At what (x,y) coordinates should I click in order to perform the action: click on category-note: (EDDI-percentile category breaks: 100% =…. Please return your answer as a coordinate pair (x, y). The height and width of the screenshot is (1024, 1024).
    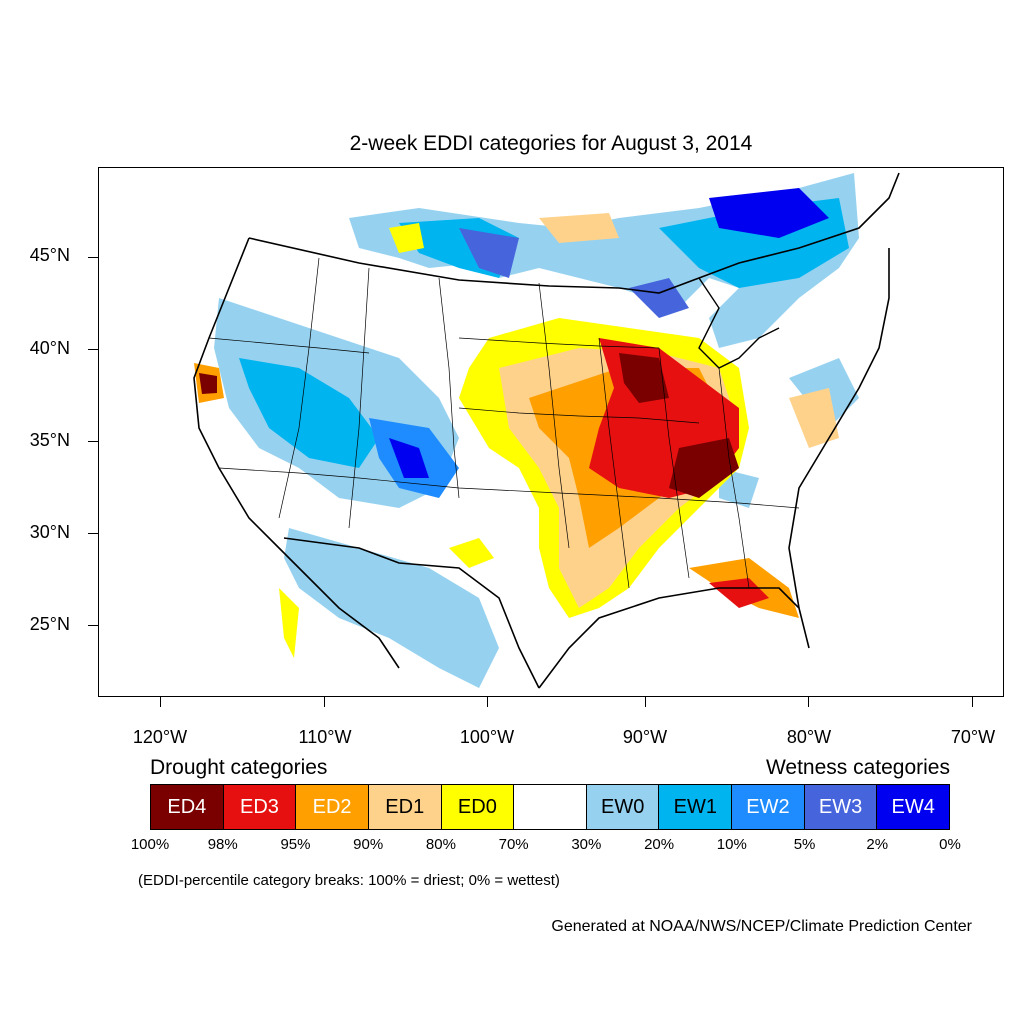
    Looking at the image, I should click on (349, 880).